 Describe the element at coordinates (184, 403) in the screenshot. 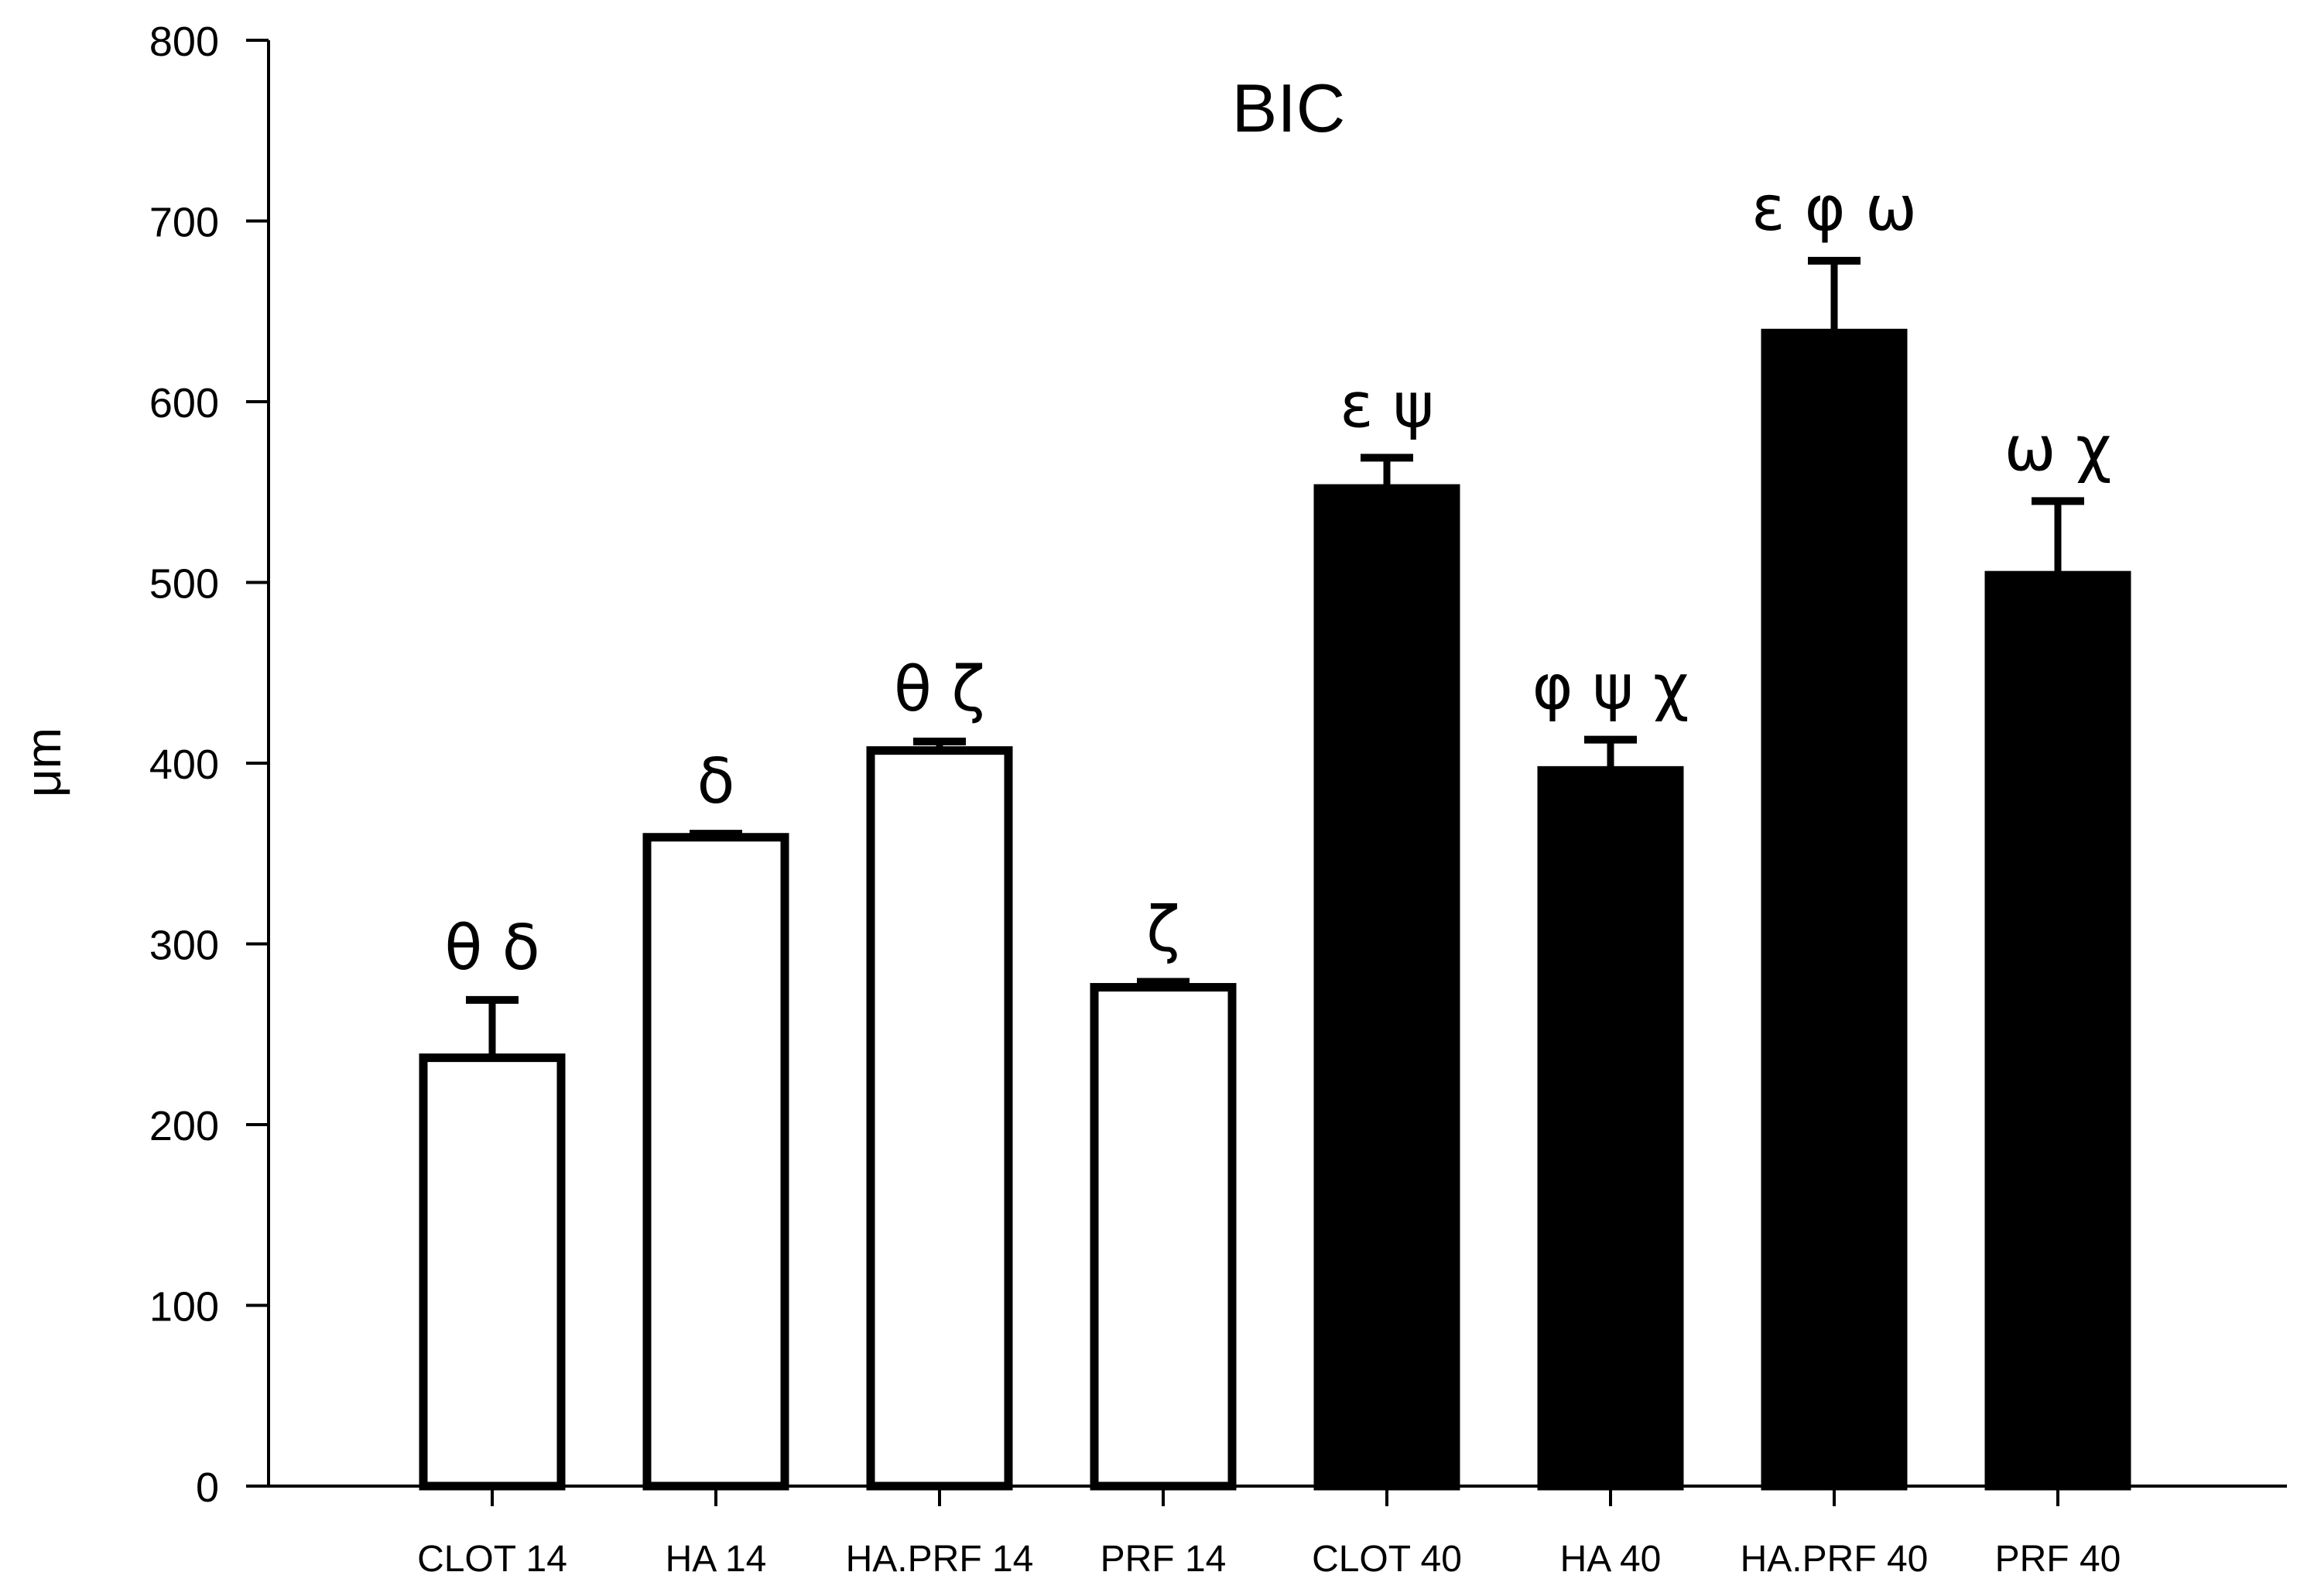

I see `y-tick-label: 600` at that location.